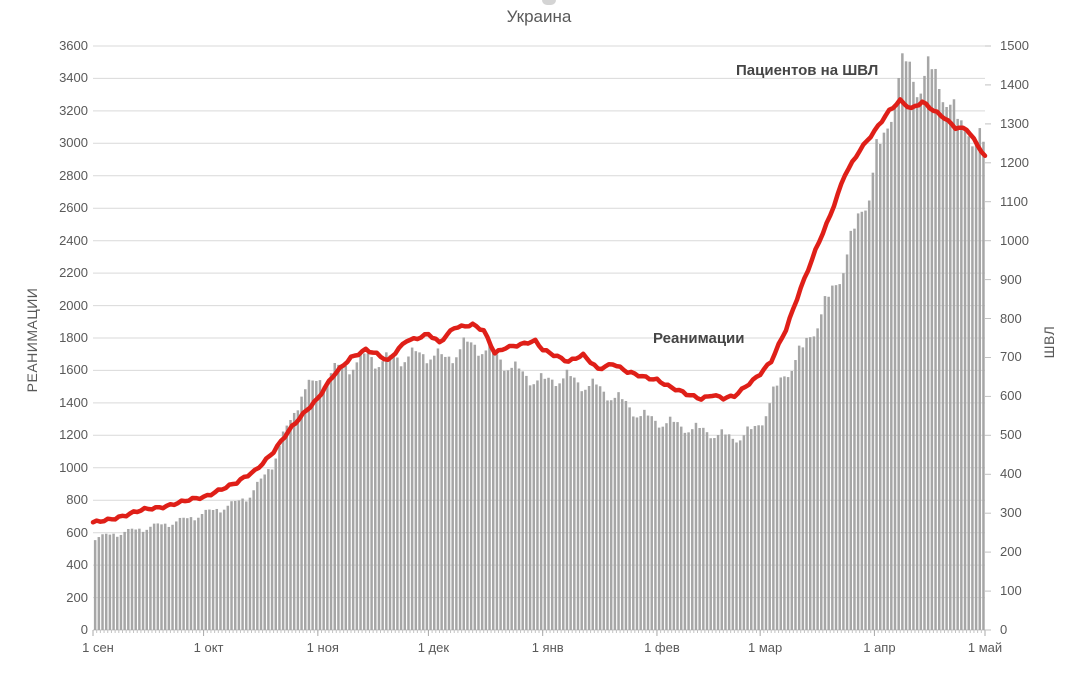  What do you see at coordinates (1014, 162) in the screenshot?
I see `axis-tick-label: 1200` at bounding box center [1014, 162].